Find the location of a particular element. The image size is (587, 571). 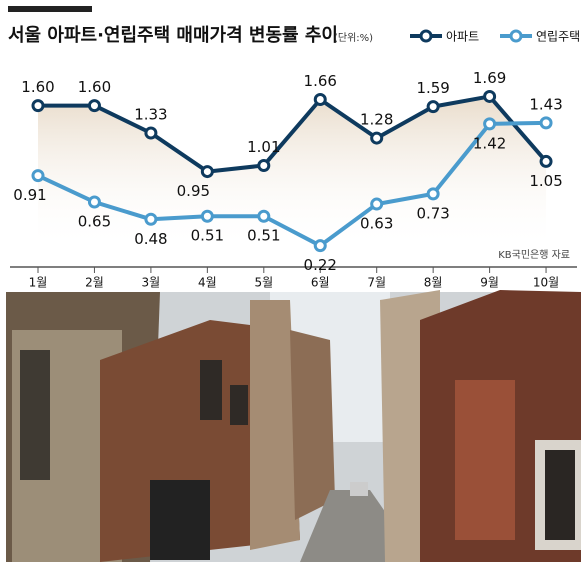

data-label: 1.43 is located at coordinates (545, 104).